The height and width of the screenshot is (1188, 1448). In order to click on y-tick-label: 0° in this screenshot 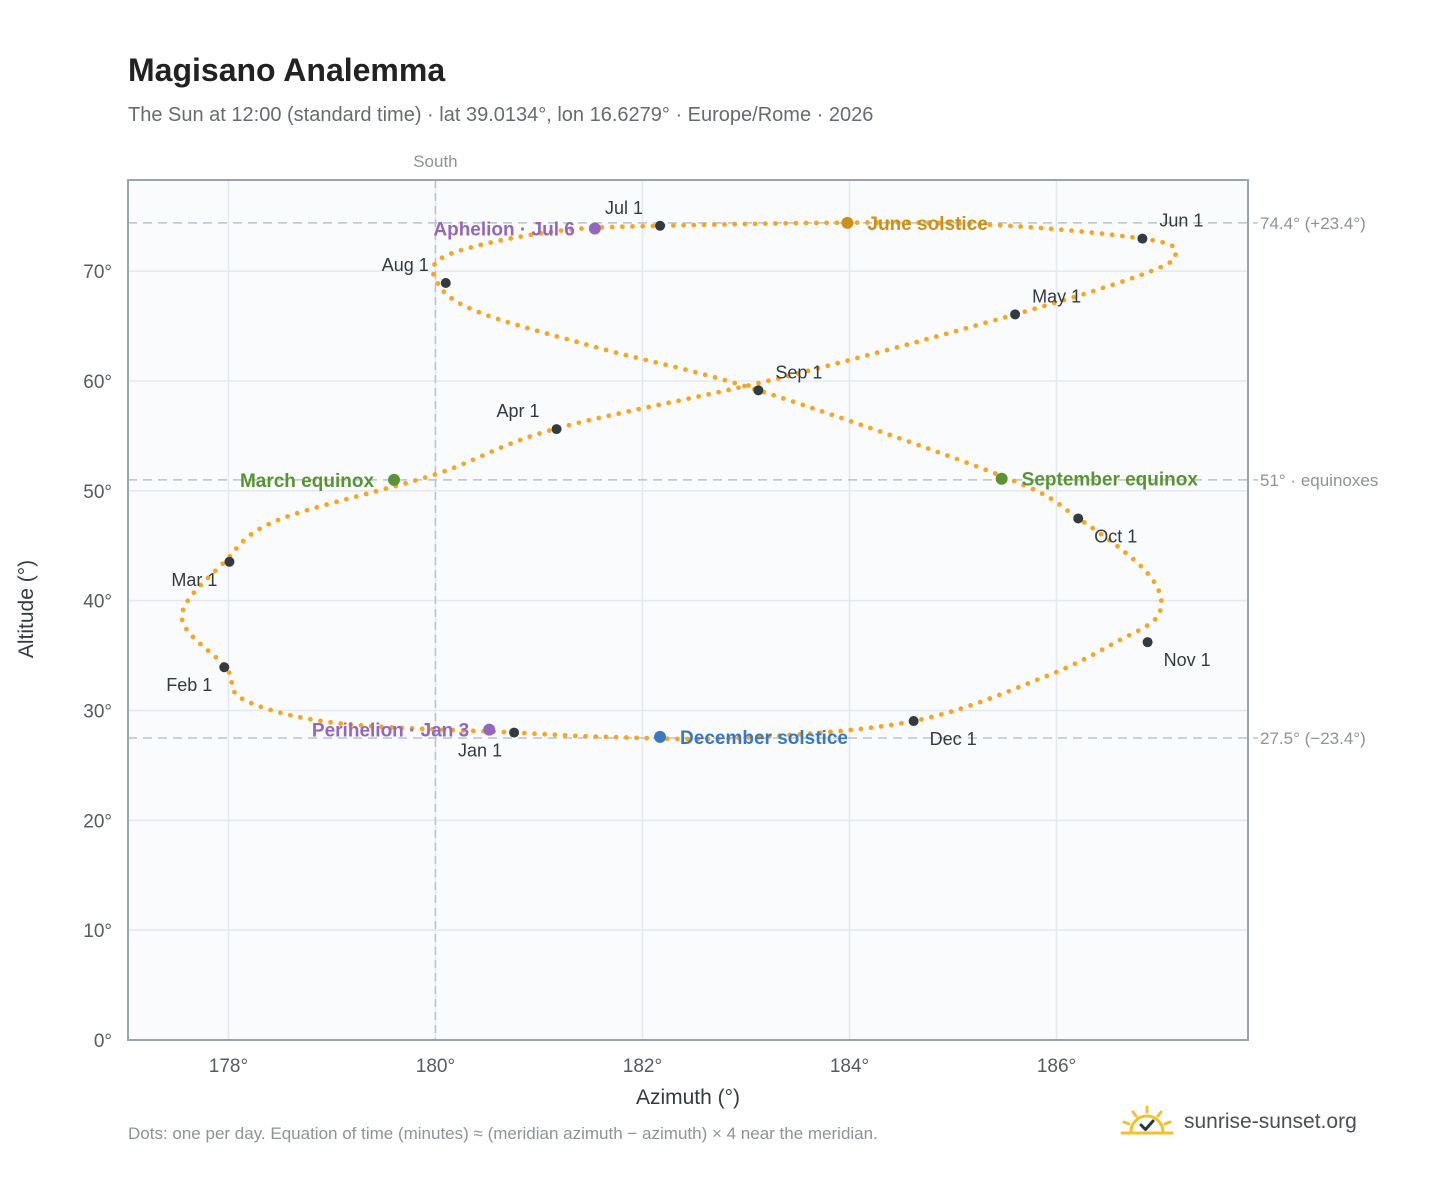, I will do `click(103, 1041)`.